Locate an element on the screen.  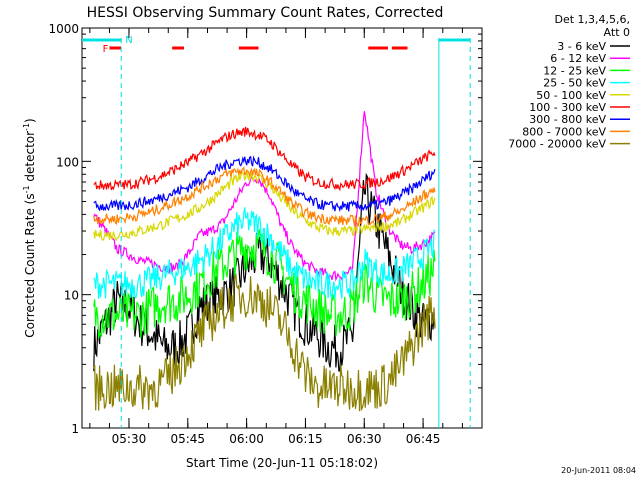
legend-label-6: 300 - 800 keV is located at coordinates (567, 119).